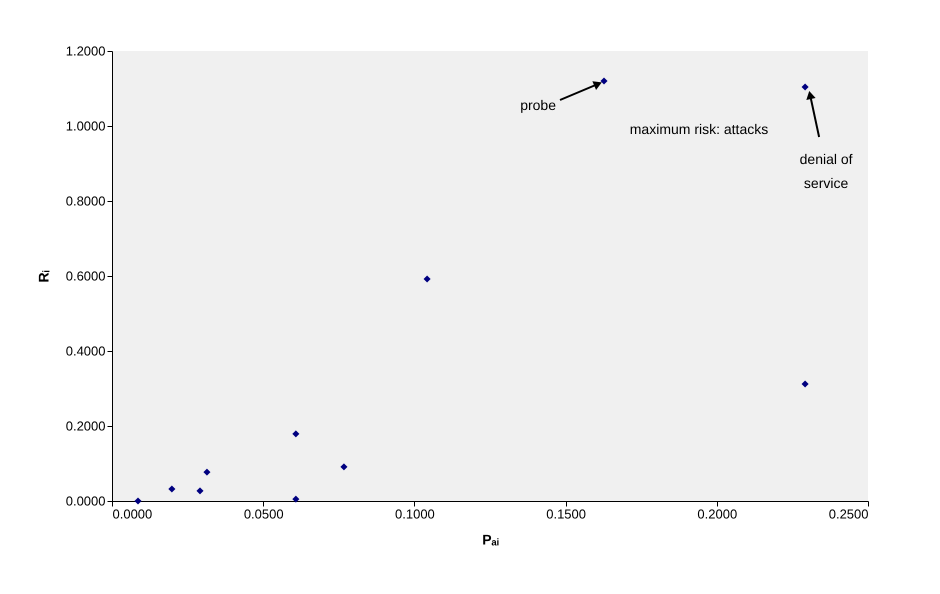  What do you see at coordinates (717, 514) in the screenshot?
I see `x-tick-label: 0.2000` at bounding box center [717, 514].